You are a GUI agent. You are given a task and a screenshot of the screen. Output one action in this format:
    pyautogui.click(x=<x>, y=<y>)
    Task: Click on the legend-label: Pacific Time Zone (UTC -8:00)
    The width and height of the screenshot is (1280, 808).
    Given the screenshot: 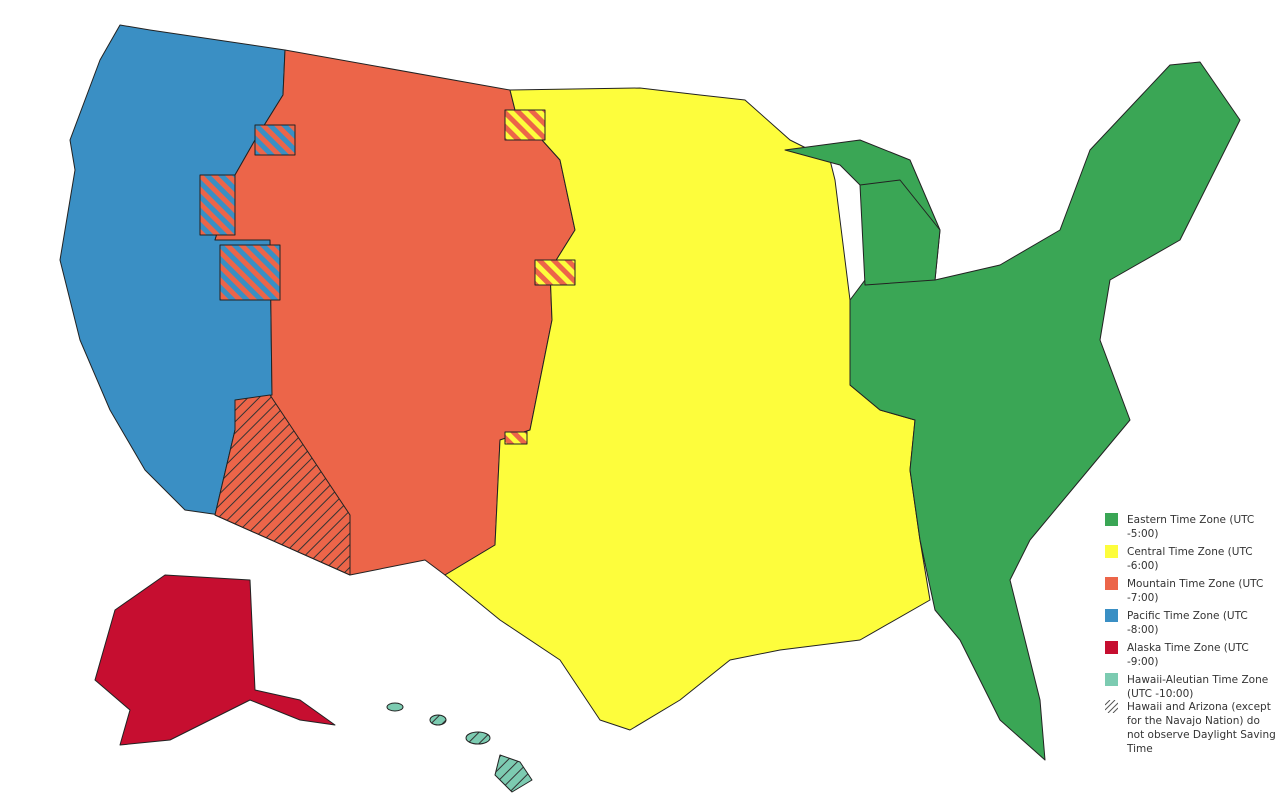 What is the action you would take?
    pyautogui.click(x=1187, y=623)
    